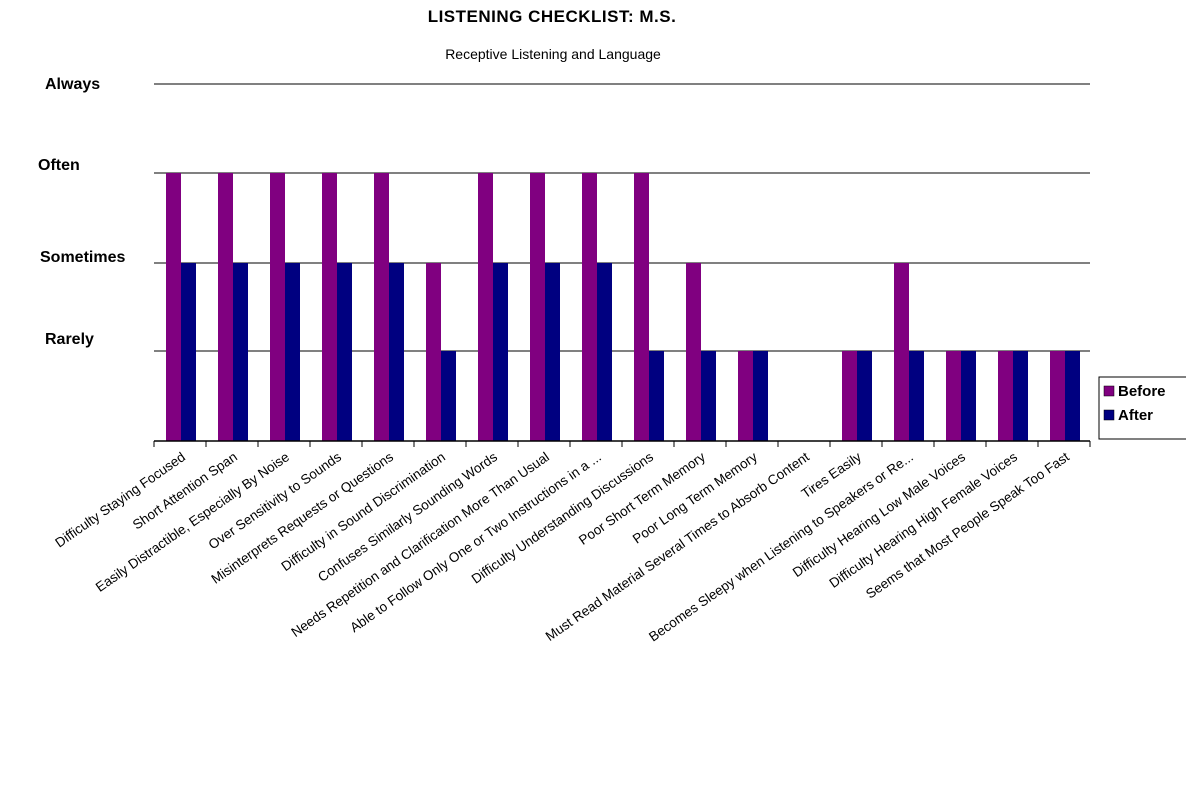 This screenshot has height=803, width=1186. What do you see at coordinates (622, 443) in the screenshot?
I see `axes` at bounding box center [622, 443].